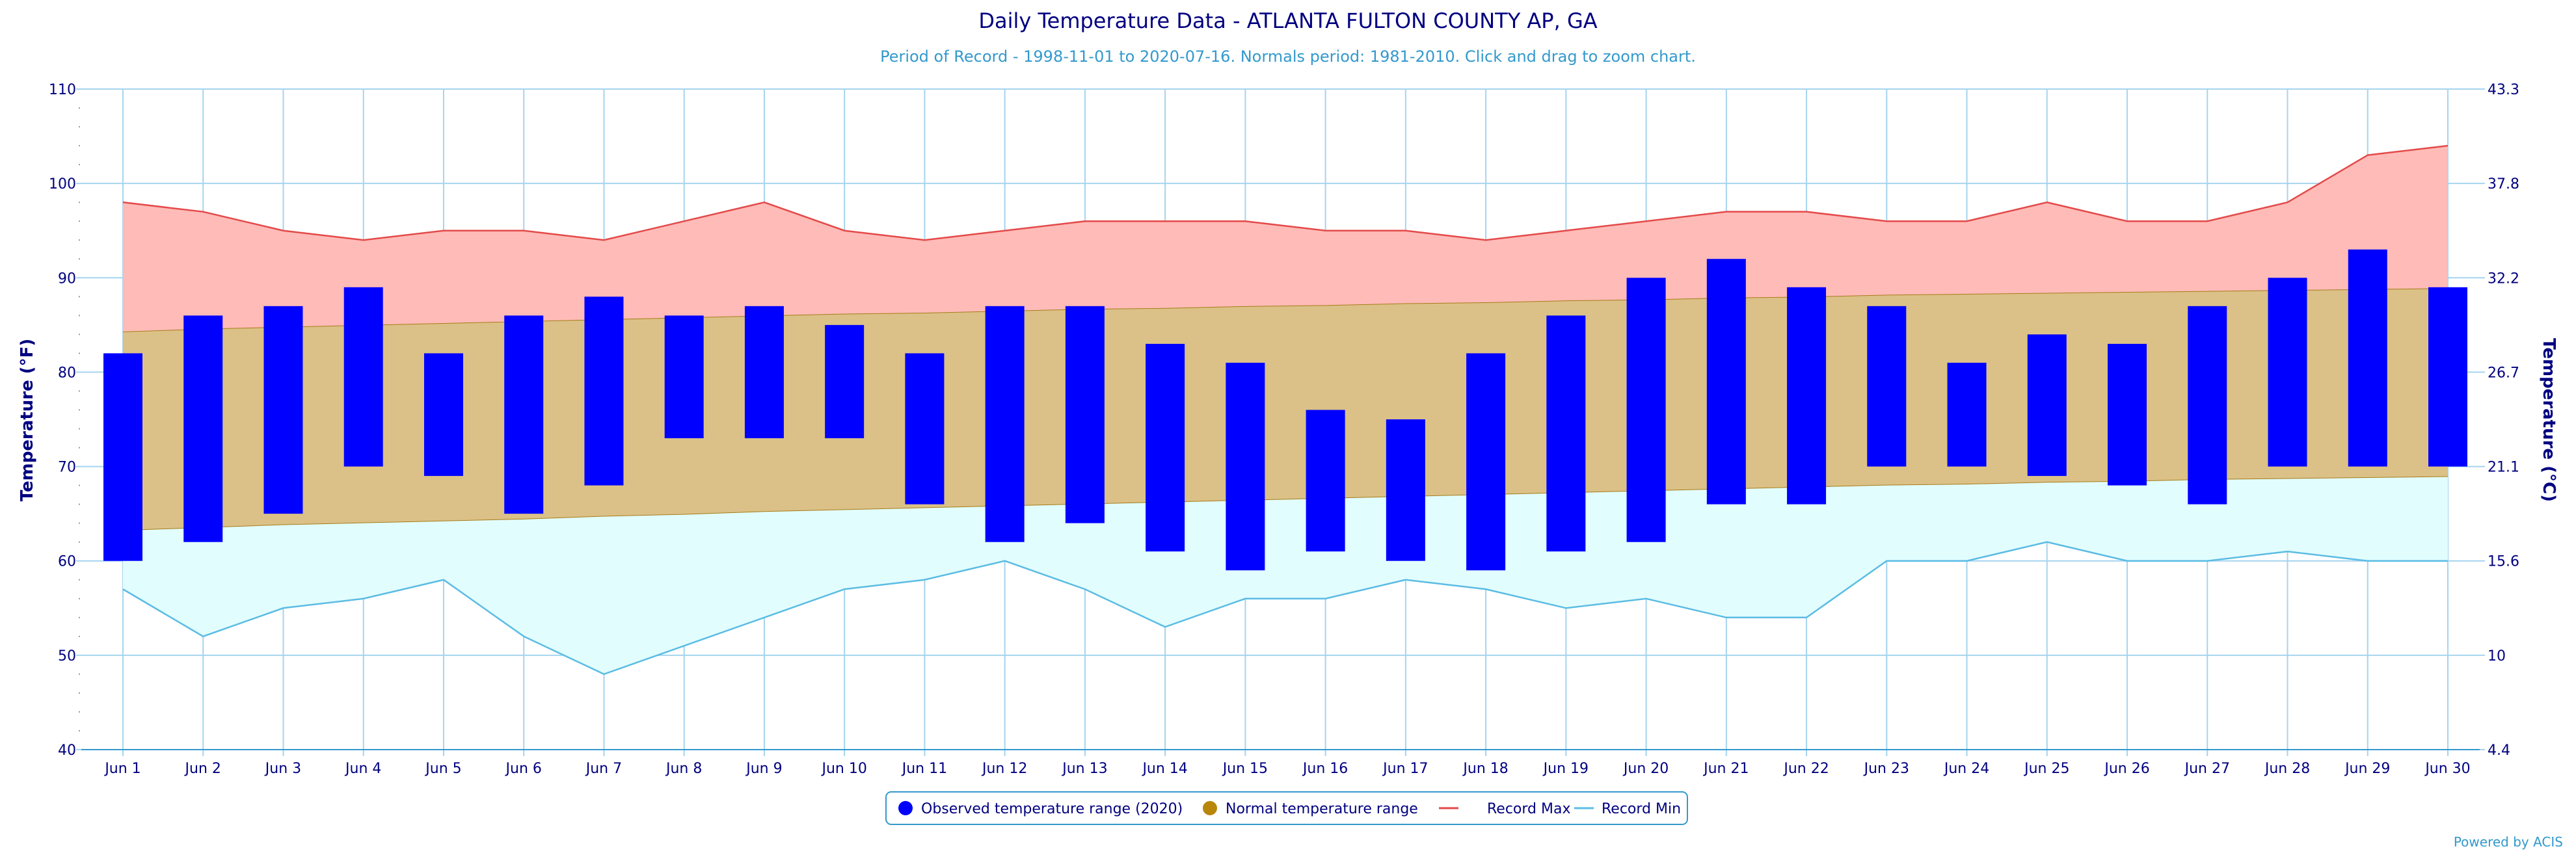 The height and width of the screenshot is (853, 2576). Describe the element at coordinates (905, 808) in the screenshot. I see `legend-observed-marker` at that location.